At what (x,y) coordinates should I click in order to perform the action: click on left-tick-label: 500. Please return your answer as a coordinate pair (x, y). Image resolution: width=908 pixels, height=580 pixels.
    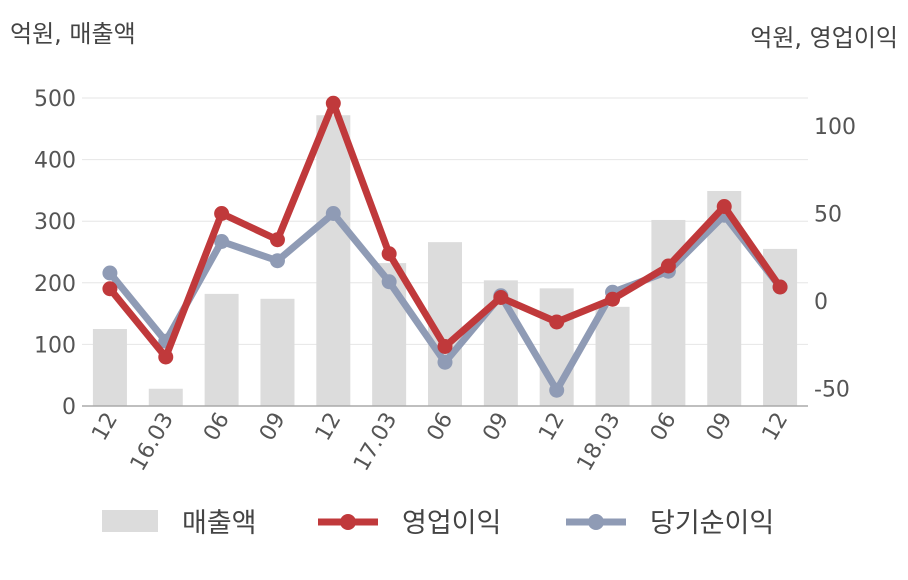
    Looking at the image, I should click on (55, 99).